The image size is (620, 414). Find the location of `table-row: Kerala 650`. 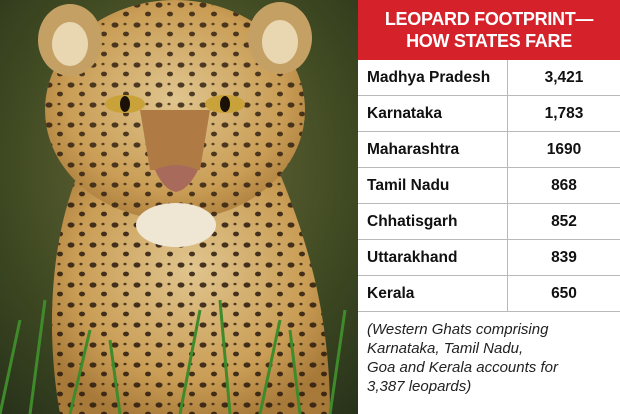

table-row: Kerala 650 is located at coordinates (489, 294).